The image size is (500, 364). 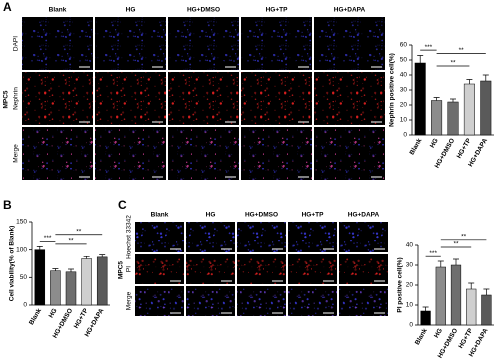 I want to click on panel-label: C, so click(x=122, y=205).